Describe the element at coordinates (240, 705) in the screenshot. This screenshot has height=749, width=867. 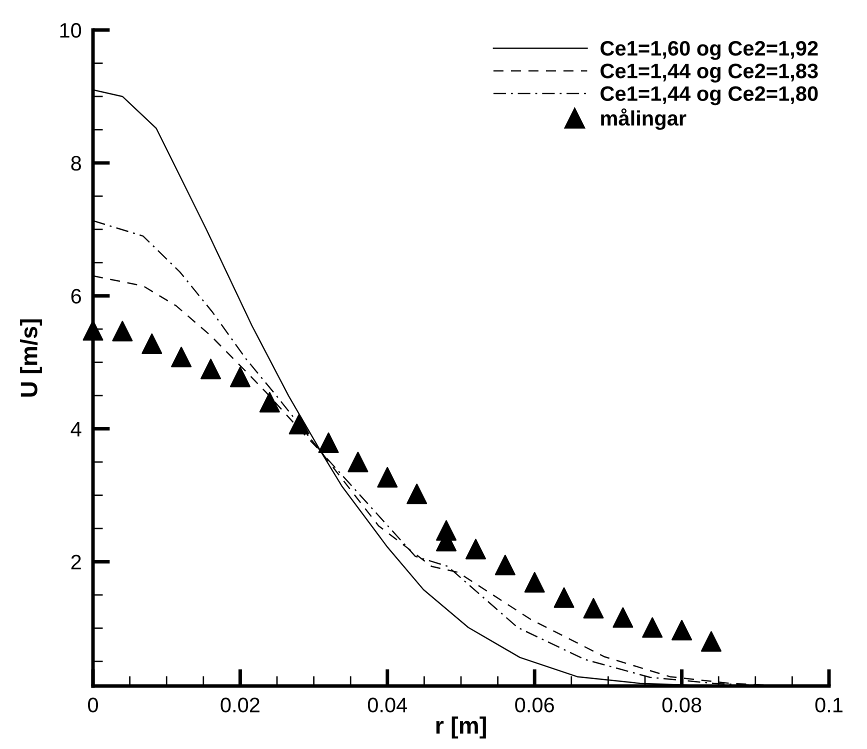
I see `x-tick-label: 0.02` at that location.